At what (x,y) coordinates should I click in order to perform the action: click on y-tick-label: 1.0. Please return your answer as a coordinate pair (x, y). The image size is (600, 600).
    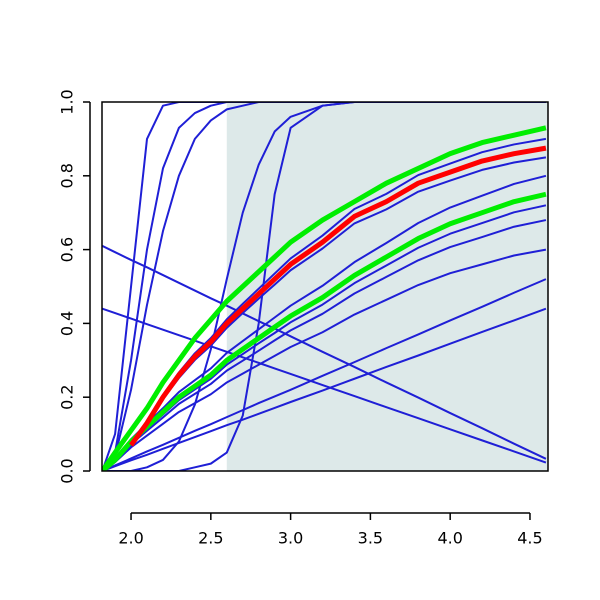
    Looking at the image, I should click on (67, 101).